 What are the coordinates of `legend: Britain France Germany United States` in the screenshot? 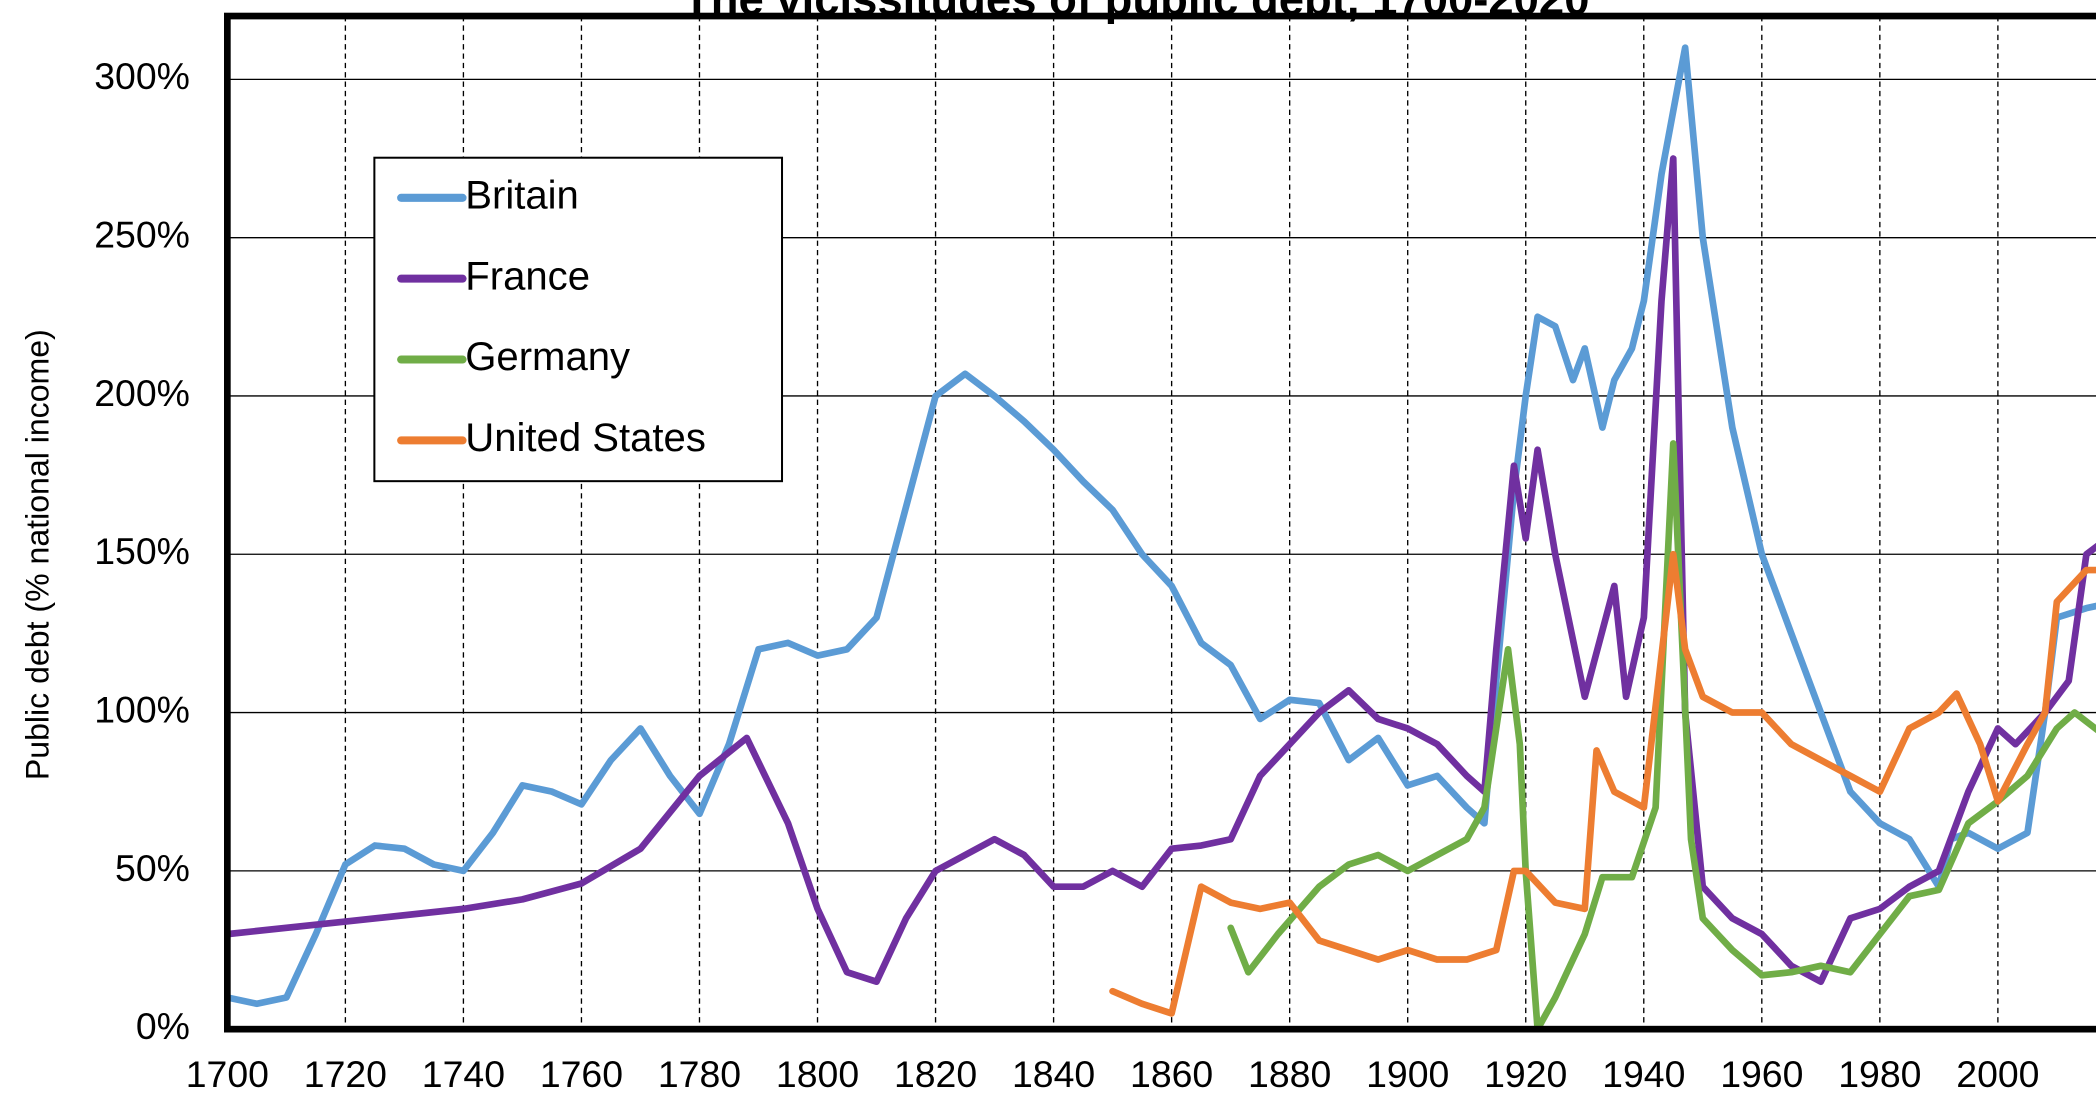 It's located at (578, 319).